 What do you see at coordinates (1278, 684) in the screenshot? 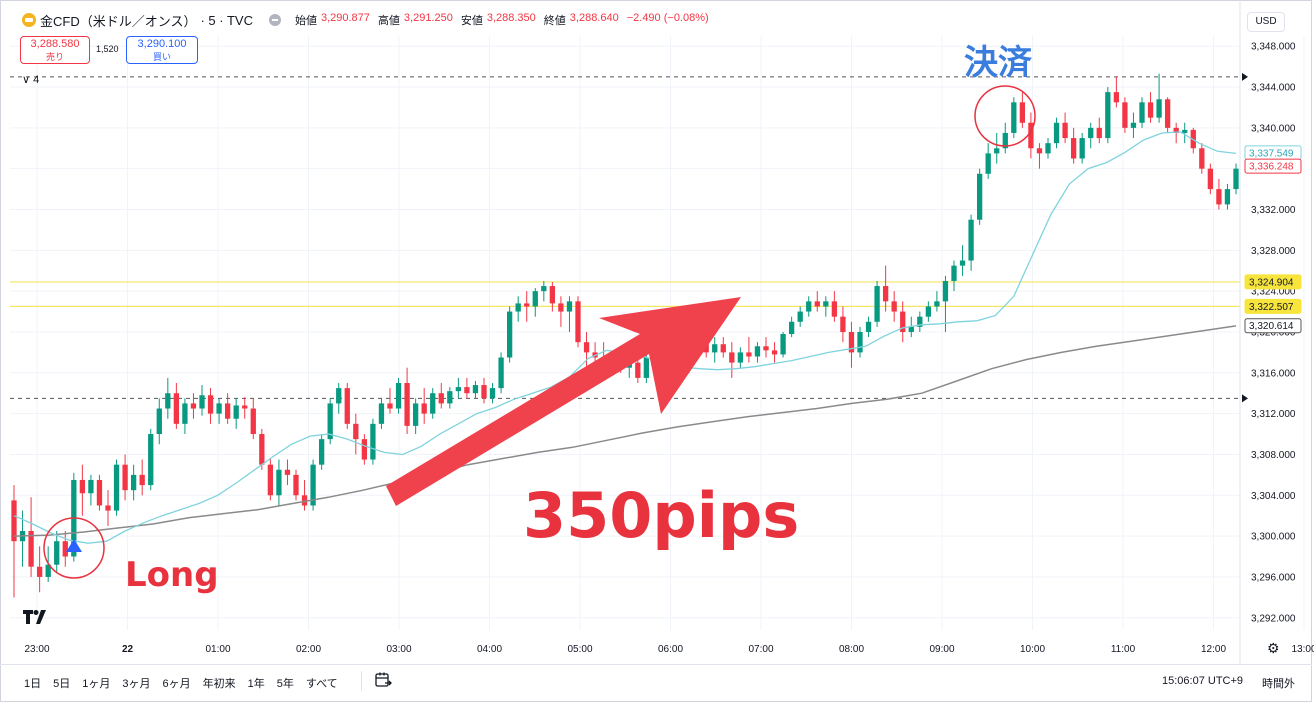
I see `market-session-status: 時間外` at bounding box center [1278, 684].